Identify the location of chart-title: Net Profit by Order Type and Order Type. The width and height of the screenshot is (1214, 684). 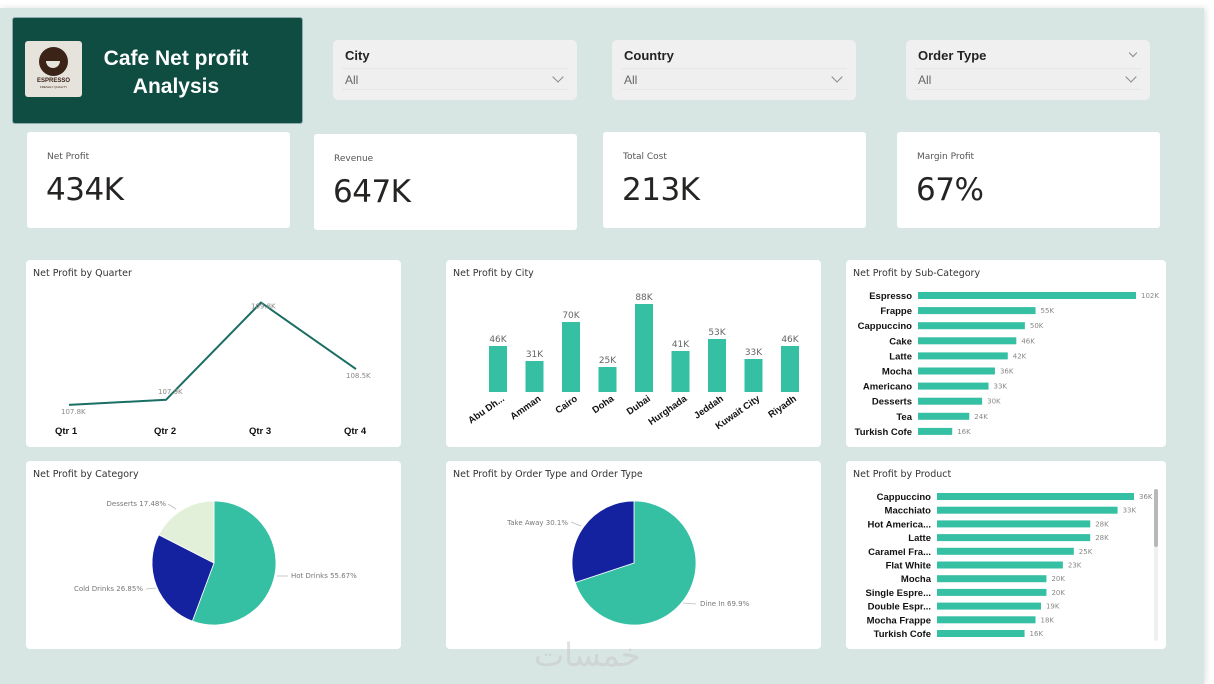
(548, 474).